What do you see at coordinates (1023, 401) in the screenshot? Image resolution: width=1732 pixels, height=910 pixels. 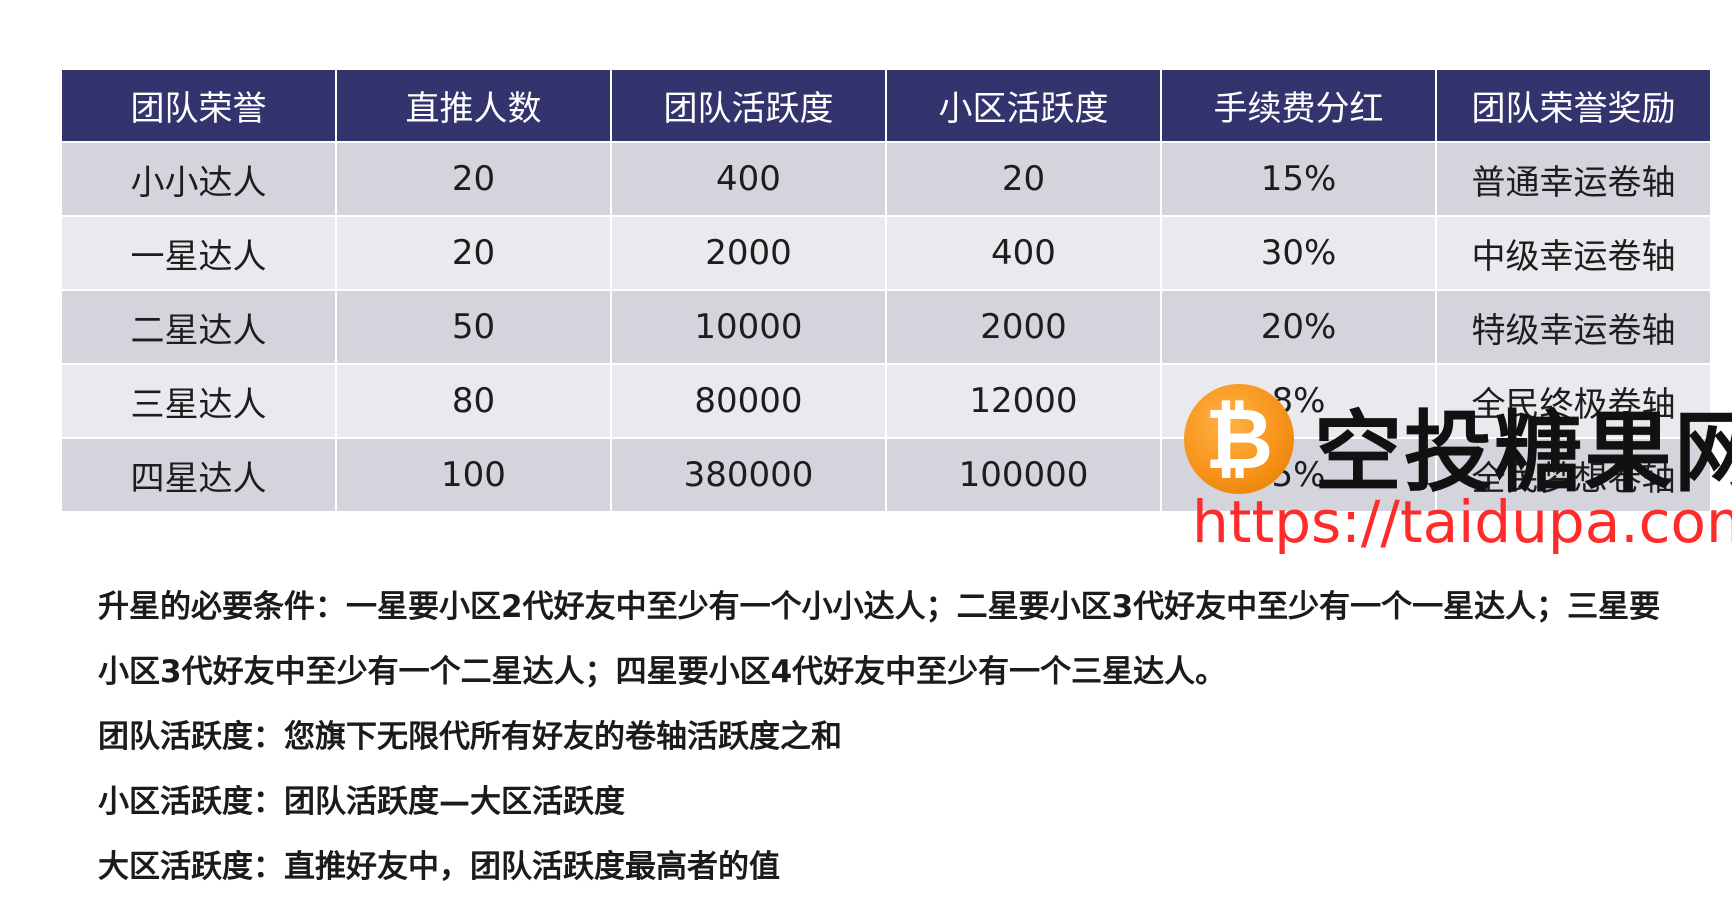 I see `table-cell: 12000` at bounding box center [1023, 401].